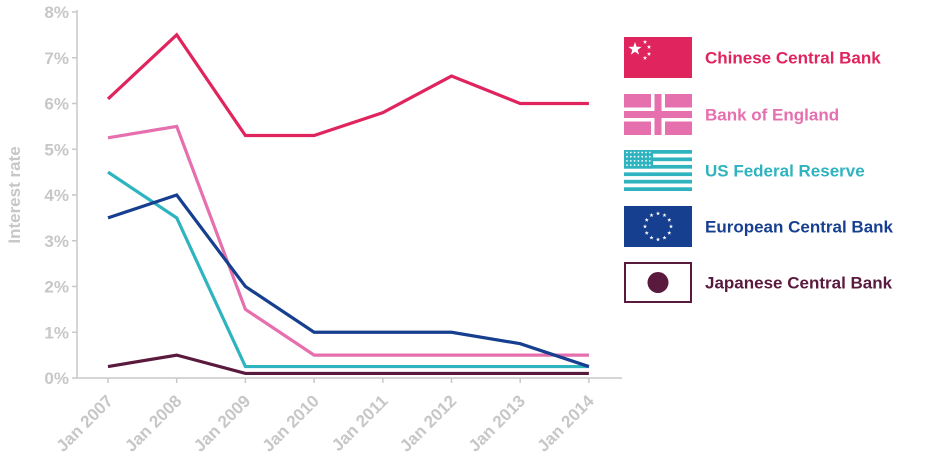 This screenshot has height=471, width=945. Describe the element at coordinates (428, 423) in the screenshot. I see `x-tick-label: Jan 2012` at that location.